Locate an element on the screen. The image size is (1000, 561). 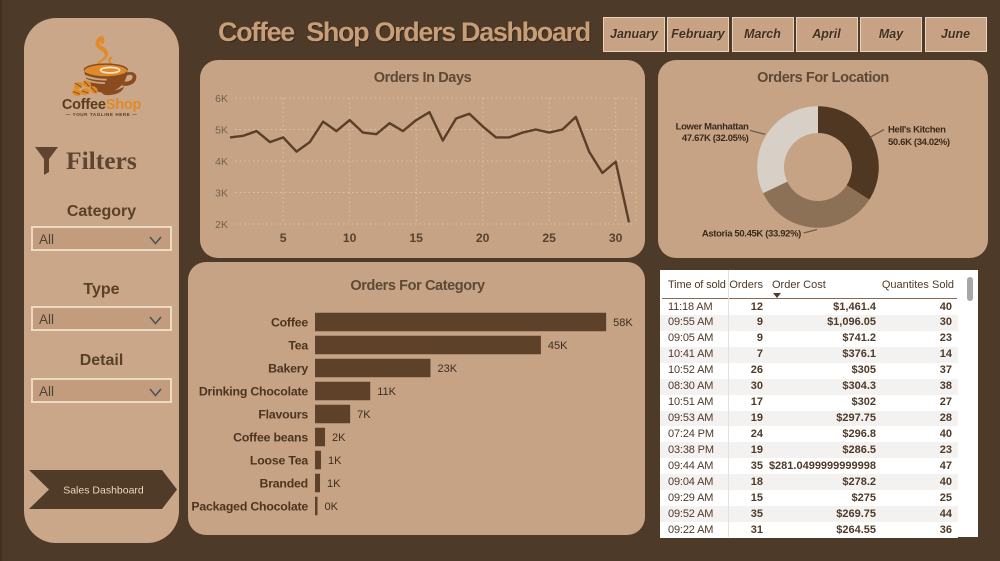
svg-text: Astoria 50.45K (33.92%) is located at coordinates (751, 234).